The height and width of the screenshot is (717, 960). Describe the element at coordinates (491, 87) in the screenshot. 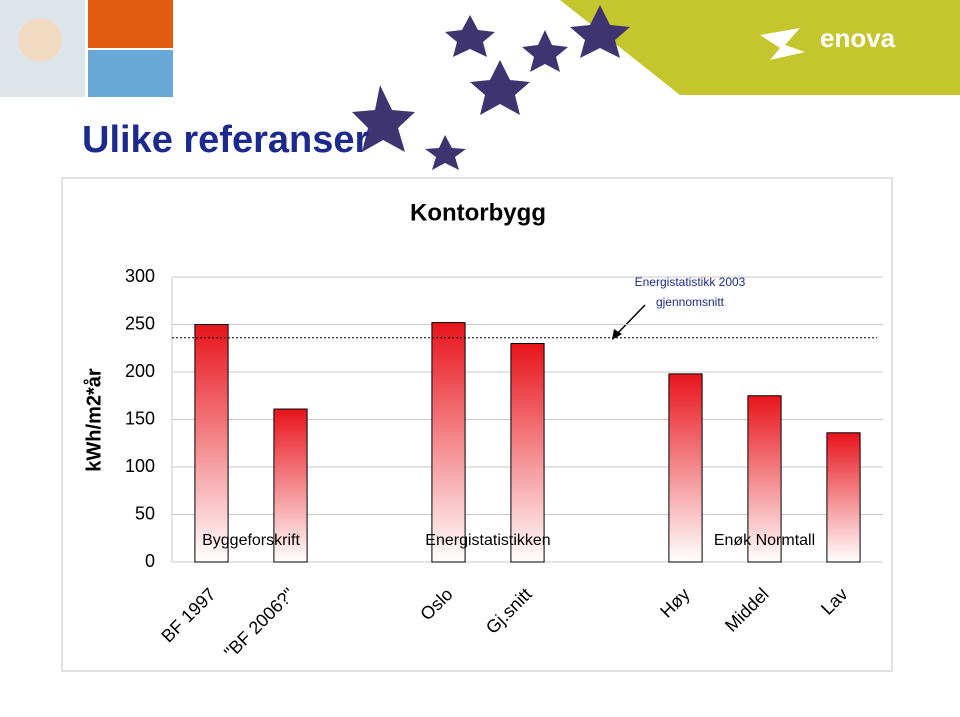

I see `stars` at that location.